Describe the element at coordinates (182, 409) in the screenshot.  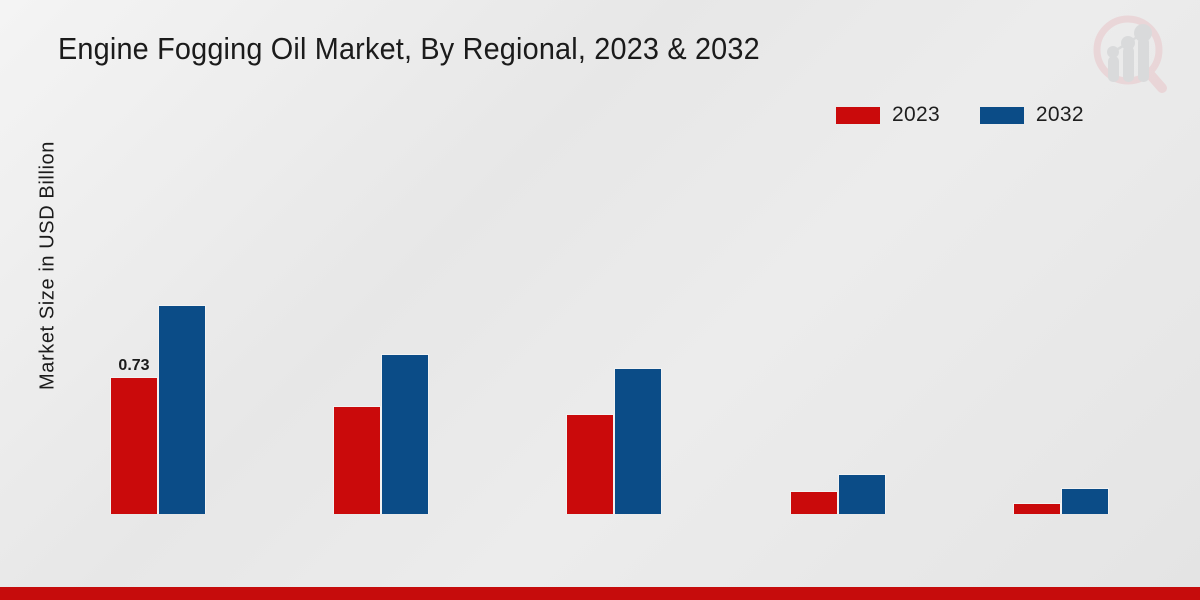
I see `bar-2032-north-america` at that location.